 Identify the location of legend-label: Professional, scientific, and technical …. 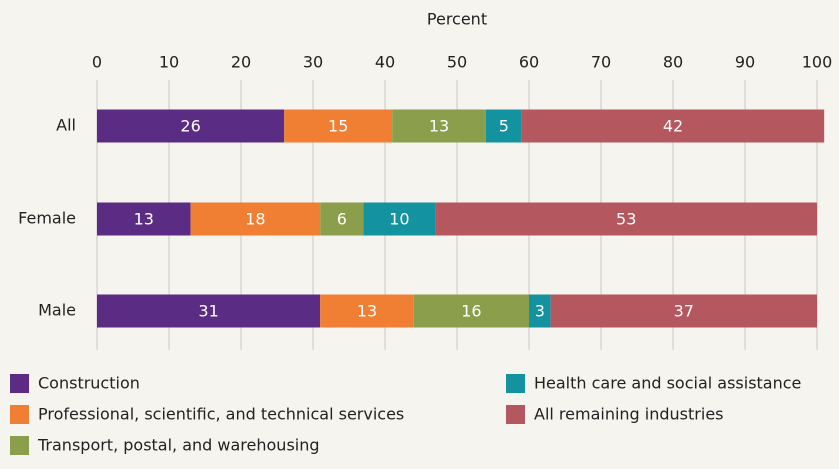
(221, 414).